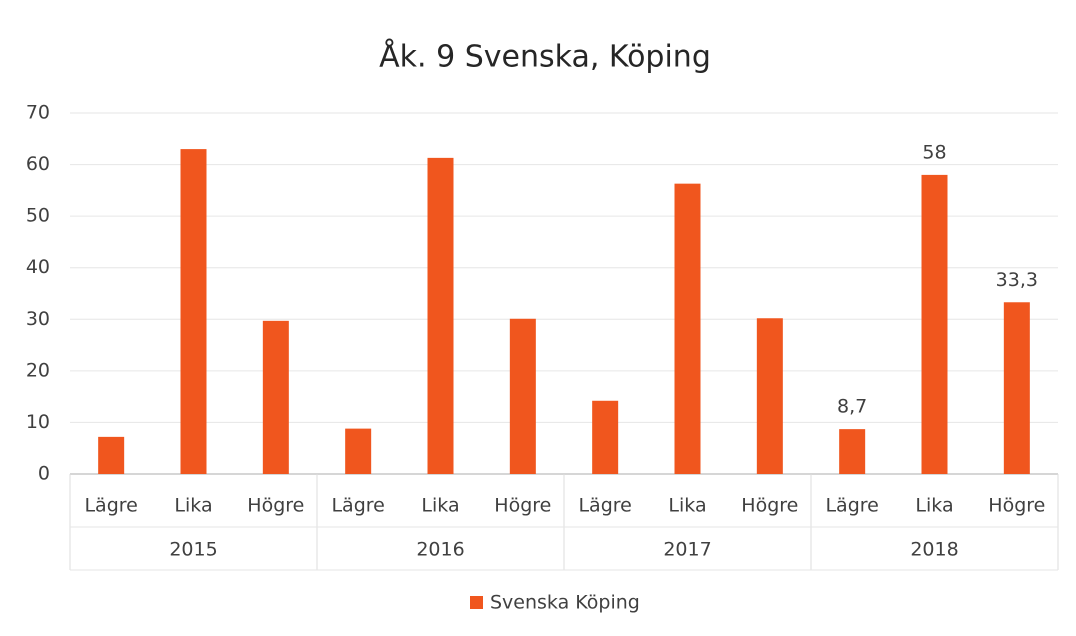 The width and height of the screenshot is (1076, 636). What do you see at coordinates (687, 550) in the screenshot?
I see `group-label: 2017` at bounding box center [687, 550].